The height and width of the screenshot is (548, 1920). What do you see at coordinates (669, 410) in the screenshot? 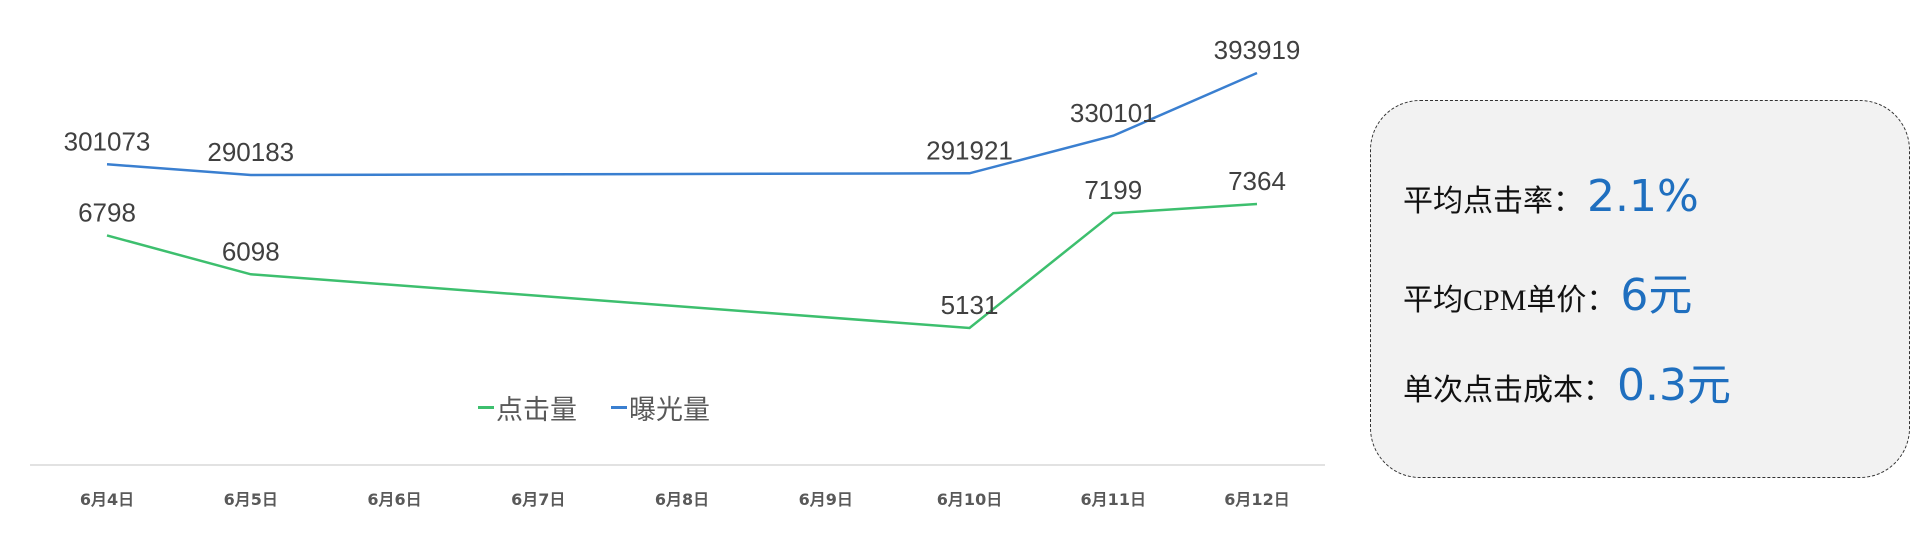
I see `legend-label: 曝光量` at bounding box center [669, 410].